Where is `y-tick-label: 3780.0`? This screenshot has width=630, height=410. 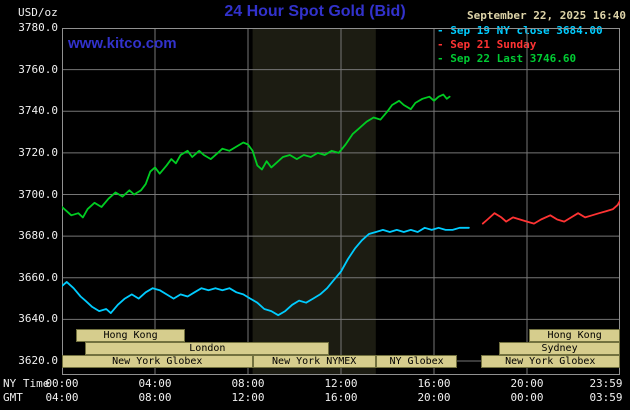 y-tick-label: 3780.0 is located at coordinates (38, 27).